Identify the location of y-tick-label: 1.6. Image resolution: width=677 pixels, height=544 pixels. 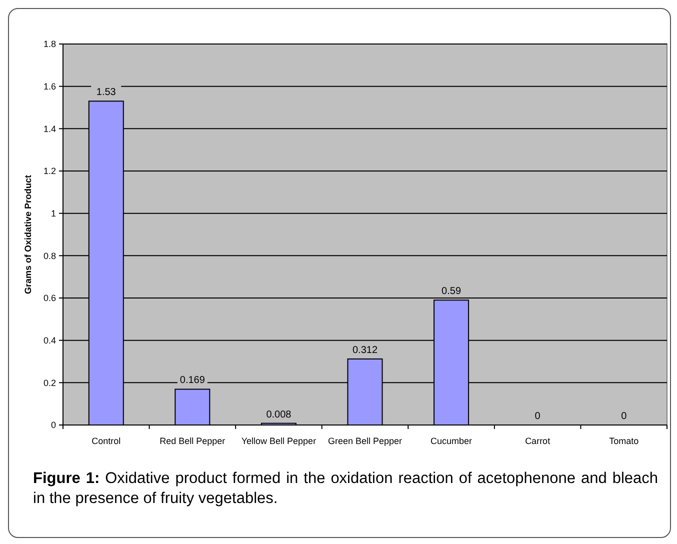
(49, 86).